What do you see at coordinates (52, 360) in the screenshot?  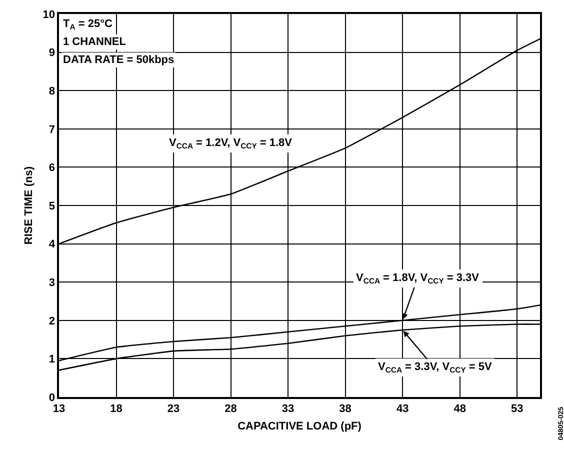 I see `y-tick-label: 1` at bounding box center [52, 360].